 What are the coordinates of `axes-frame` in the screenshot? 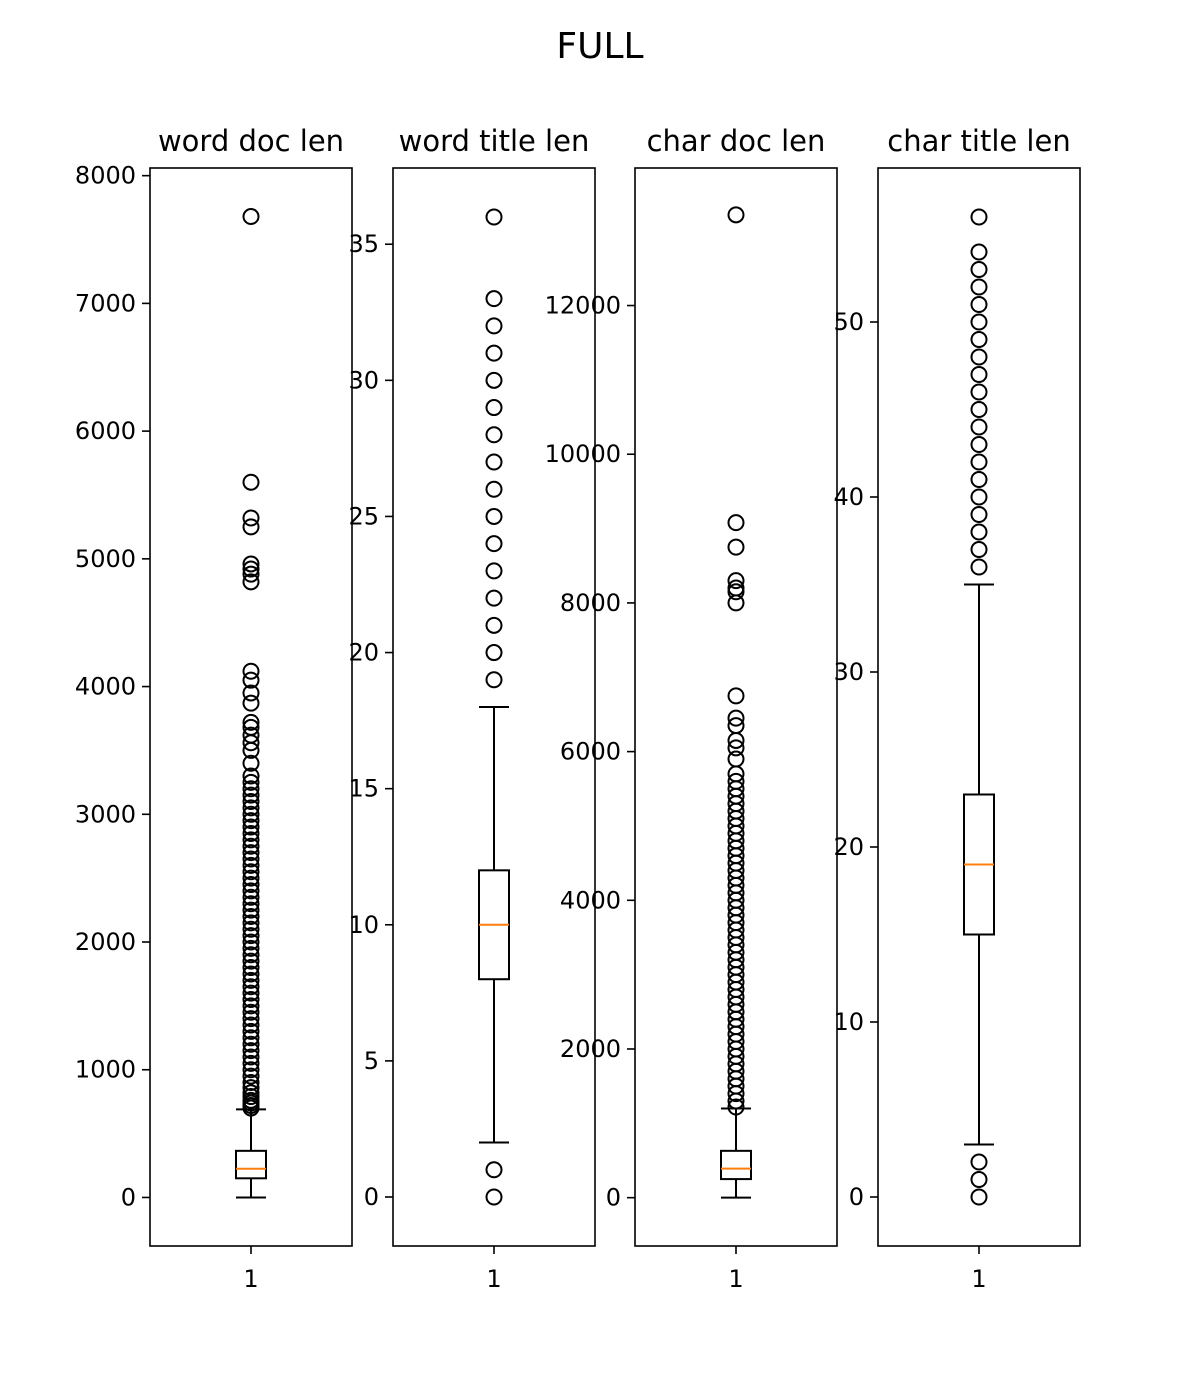 It's located at (736, 707).